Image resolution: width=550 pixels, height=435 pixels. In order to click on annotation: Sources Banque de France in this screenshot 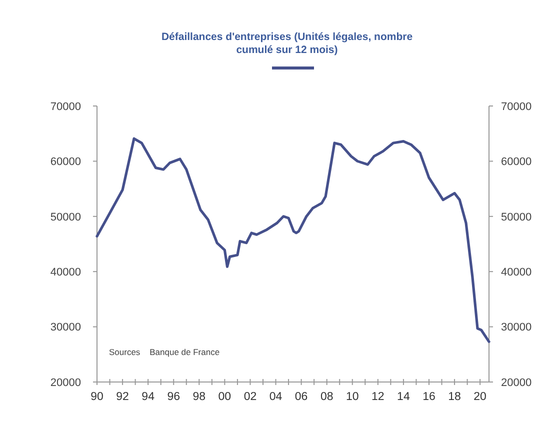, I will do `click(164, 352)`.